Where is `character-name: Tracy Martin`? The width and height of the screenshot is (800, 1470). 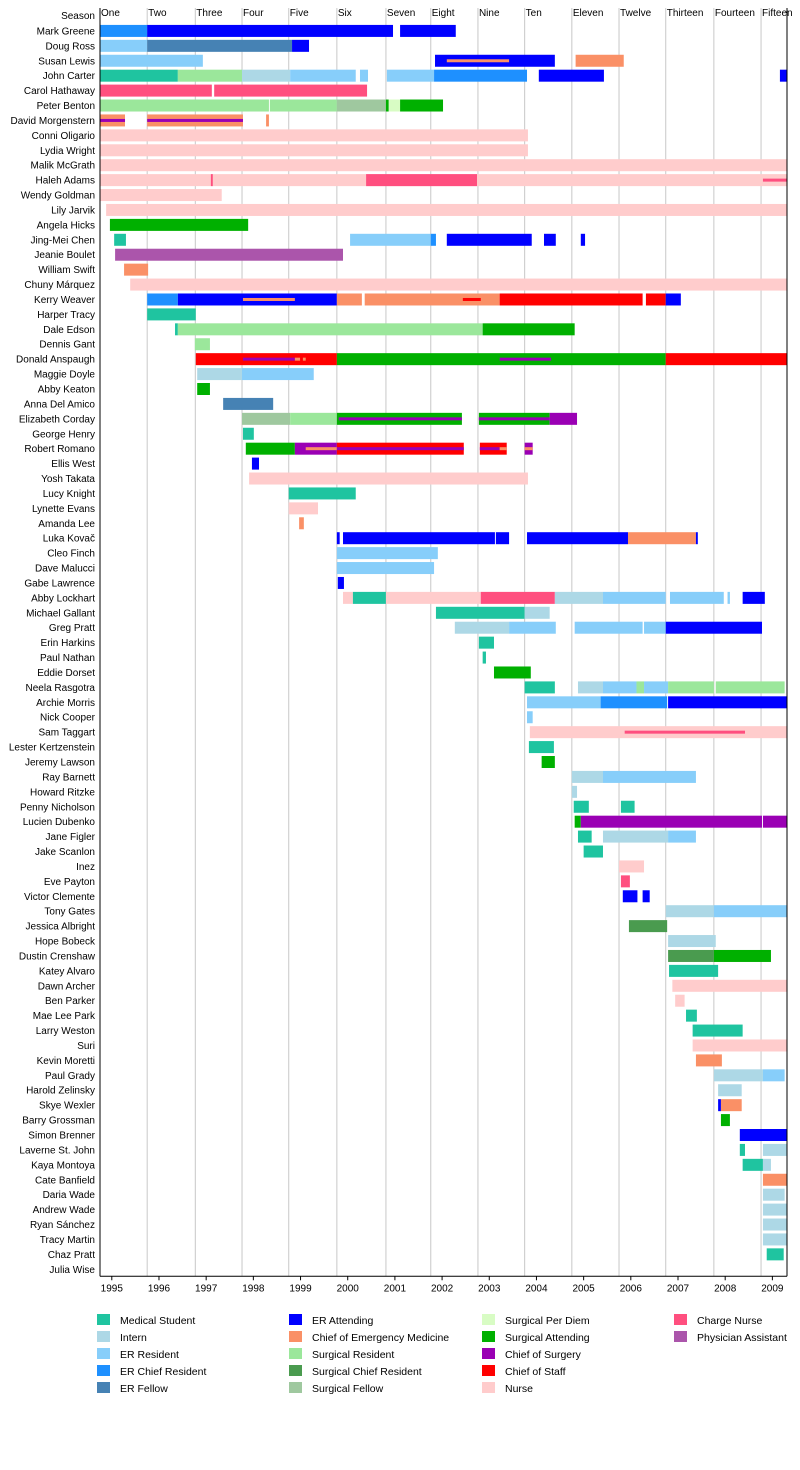
character-name: Tracy Martin is located at coordinates (67, 1240).